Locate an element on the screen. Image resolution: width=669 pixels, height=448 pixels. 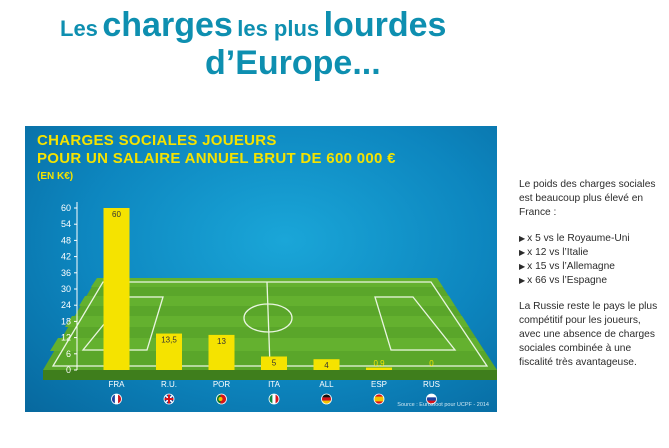
x-tick-label: FRA is located at coordinates (117, 384).